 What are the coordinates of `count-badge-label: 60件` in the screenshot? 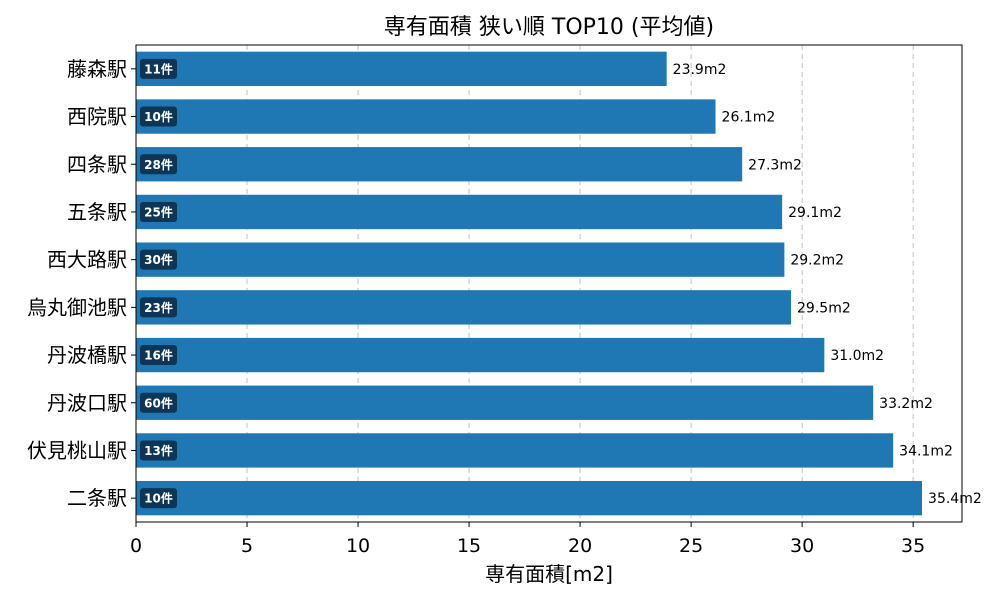 It's located at (158, 402).